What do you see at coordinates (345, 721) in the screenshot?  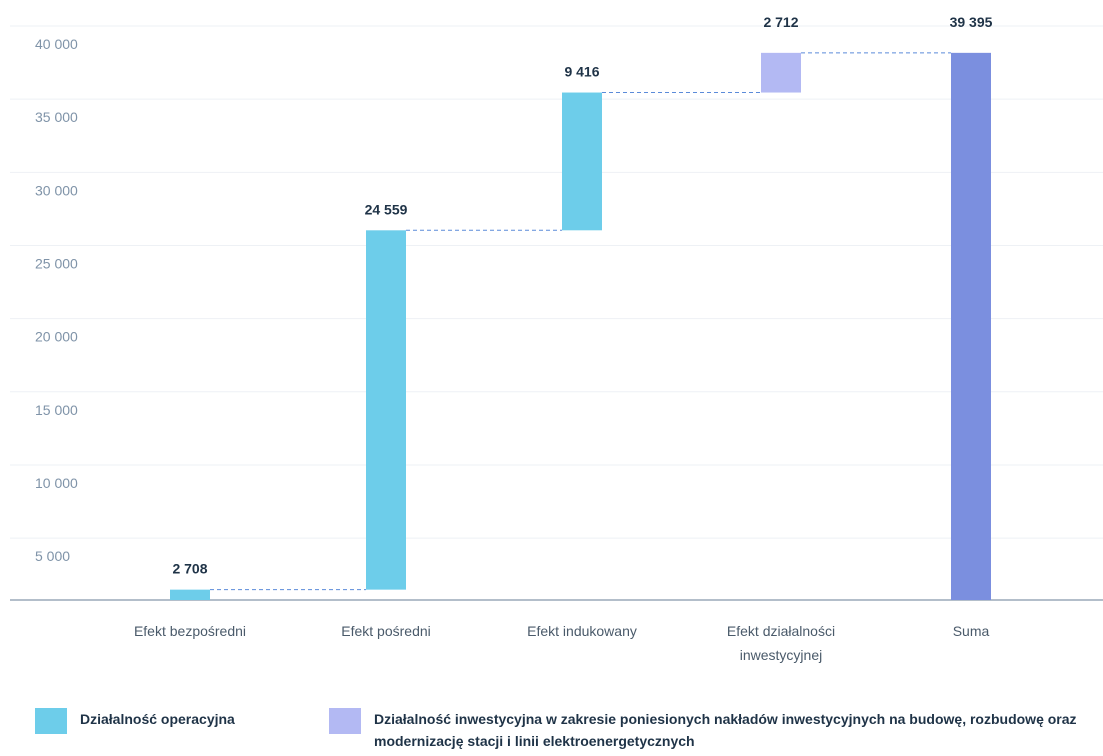 I see `legend-swatch-investment` at bounding box center [345, 721].